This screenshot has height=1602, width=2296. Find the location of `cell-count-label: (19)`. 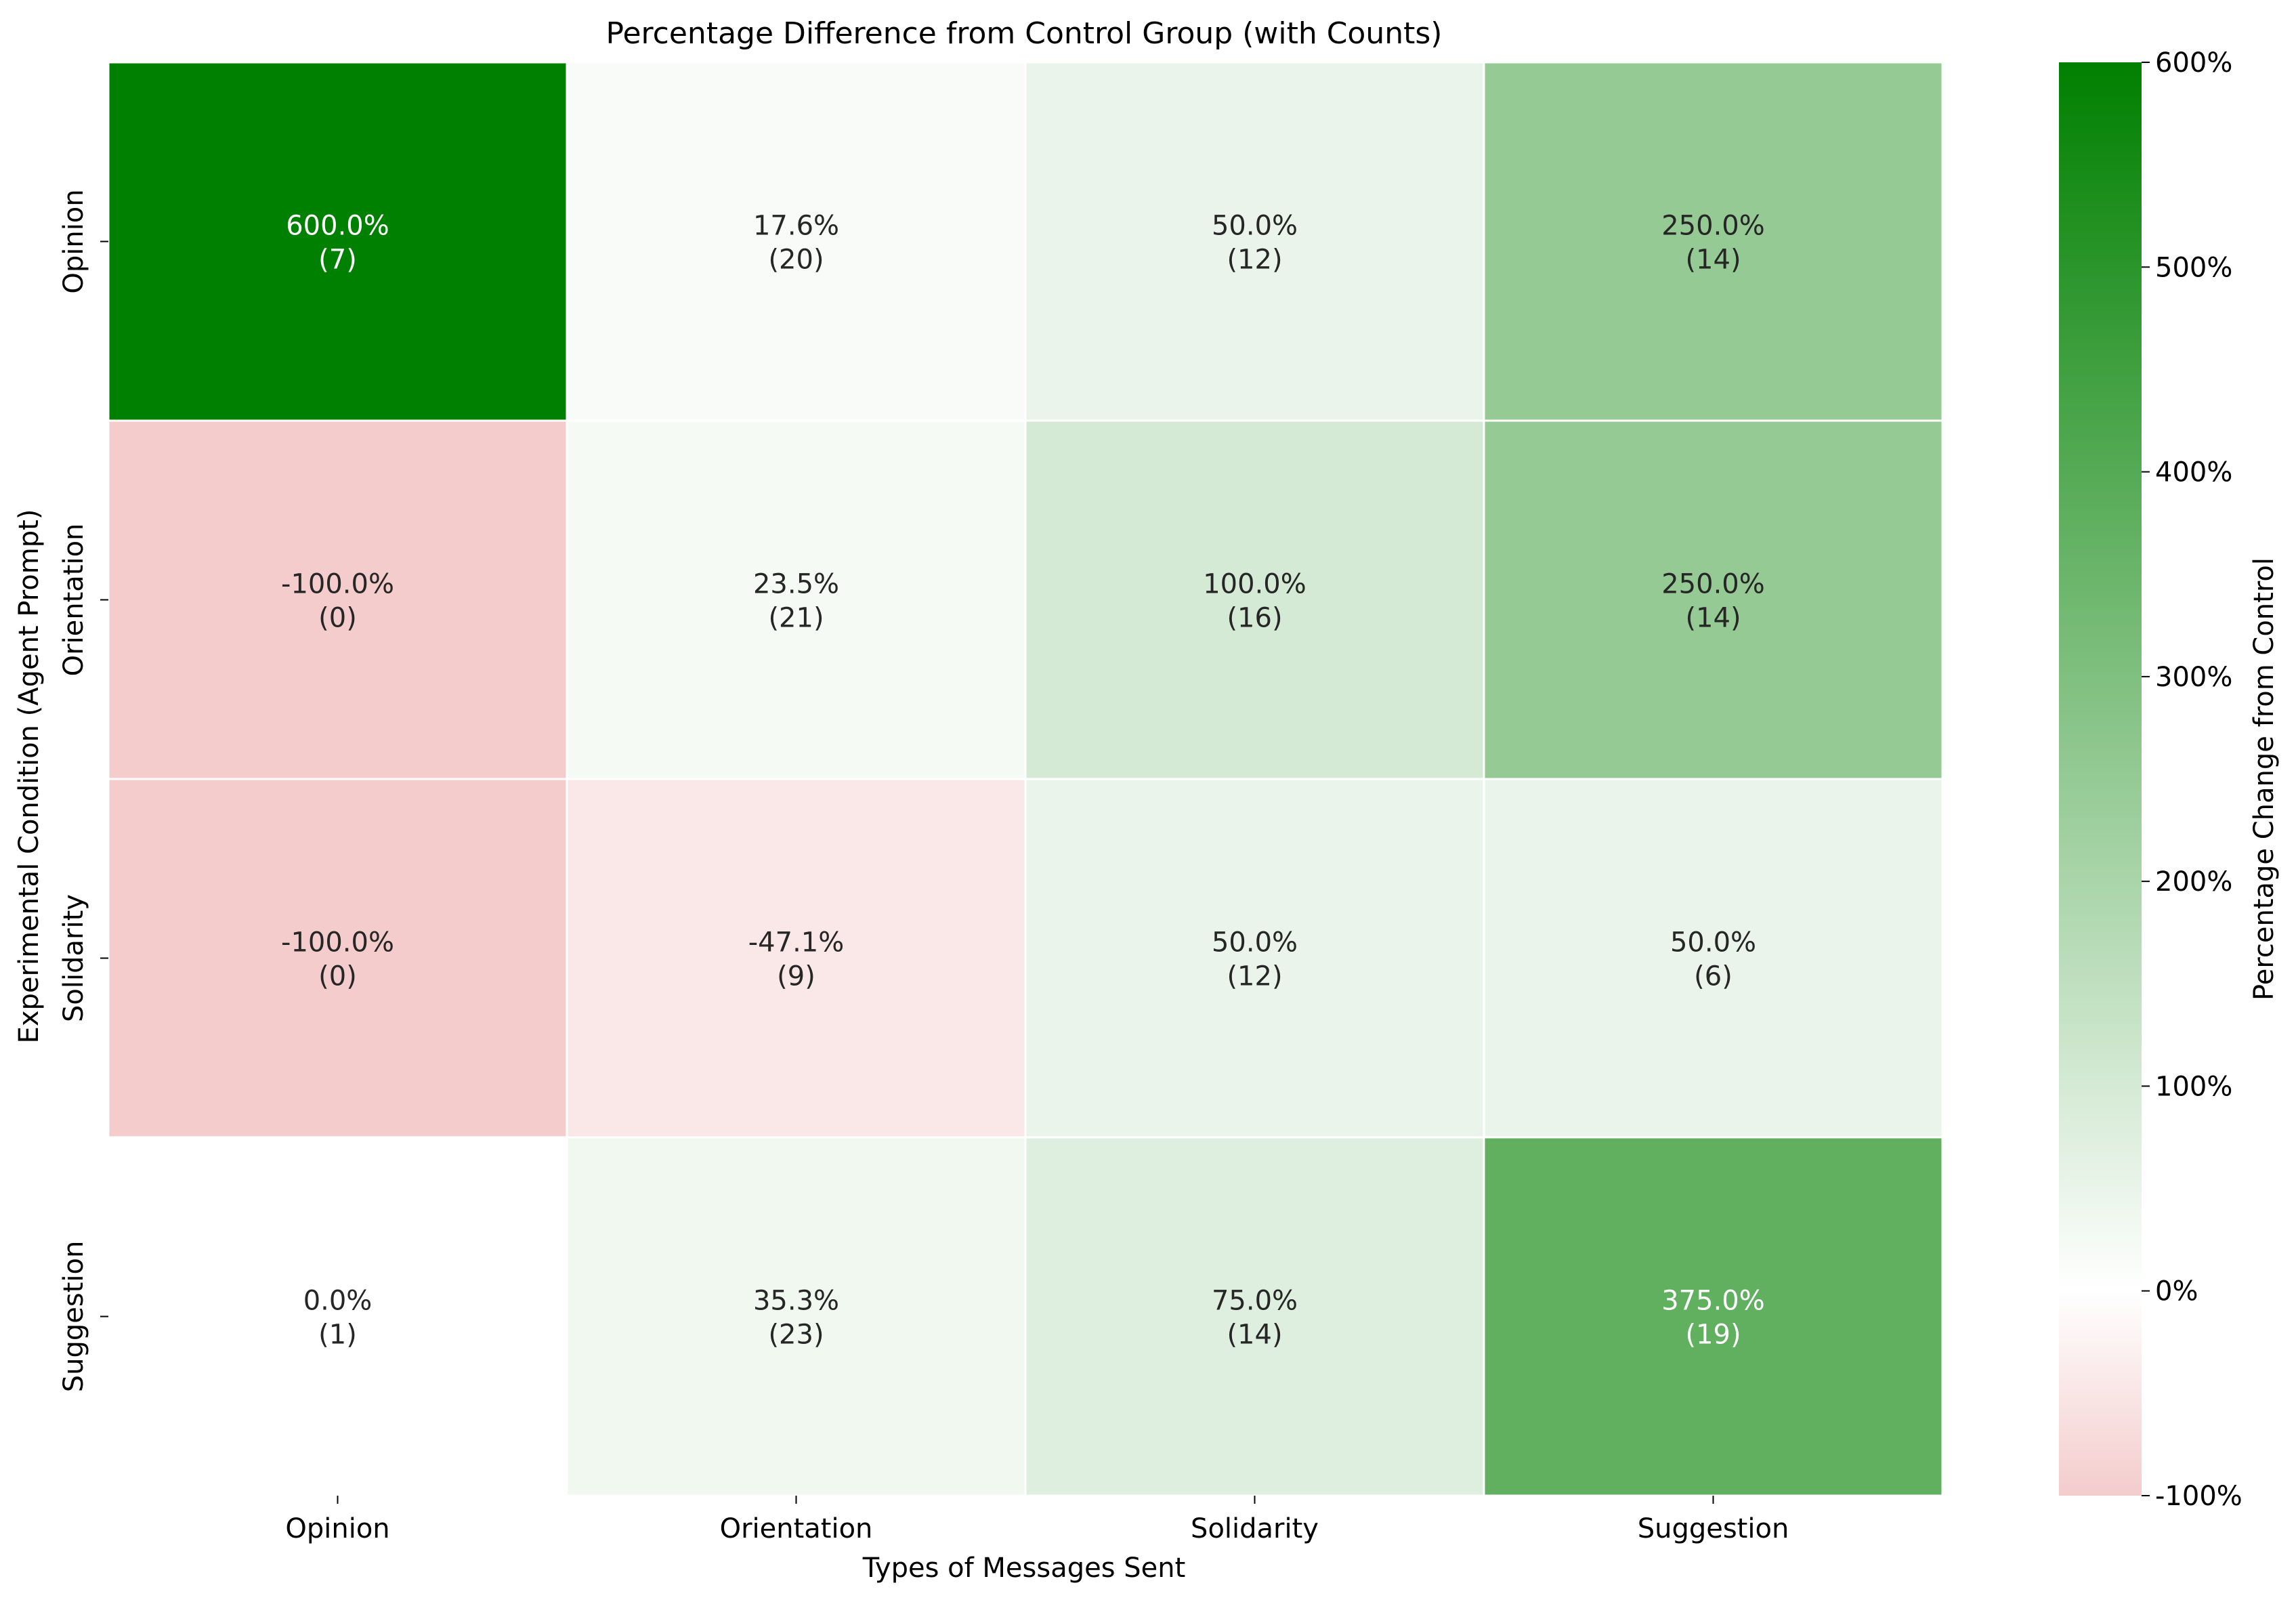

cell-count-label: (19) is located at coordinates (1713, 1335).